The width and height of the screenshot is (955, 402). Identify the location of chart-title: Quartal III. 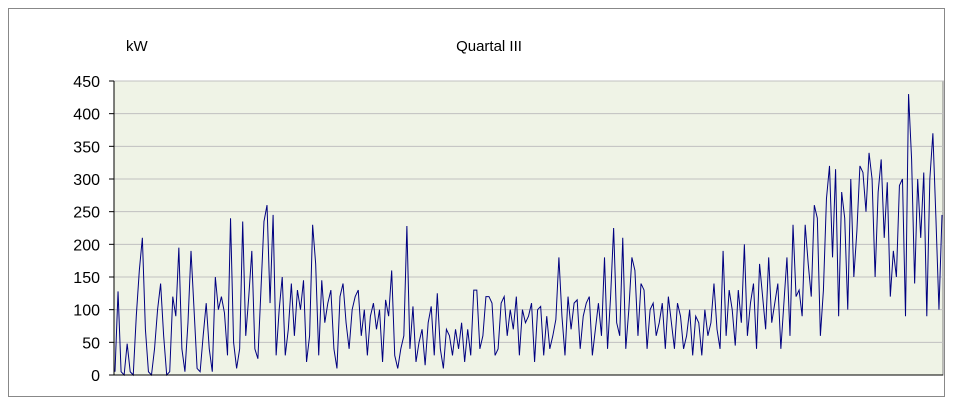
(489, 46).